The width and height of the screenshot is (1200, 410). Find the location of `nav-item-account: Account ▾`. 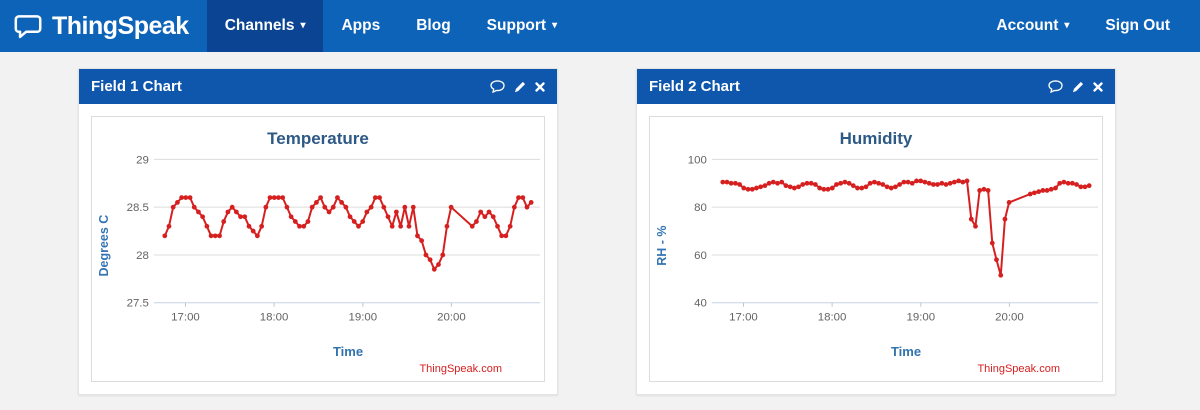

nav-item-account: Account ▾ is located at coordinates (1032, 26).